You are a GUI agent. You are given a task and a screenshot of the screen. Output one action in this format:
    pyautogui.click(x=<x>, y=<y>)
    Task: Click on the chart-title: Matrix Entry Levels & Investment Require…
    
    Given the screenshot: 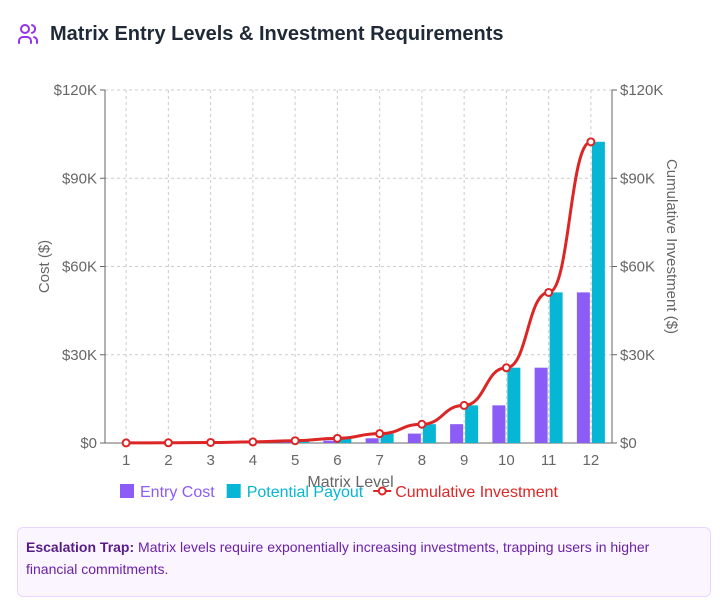 What is the action you would take?
    pyautogui.click(x=277, y=33)
    